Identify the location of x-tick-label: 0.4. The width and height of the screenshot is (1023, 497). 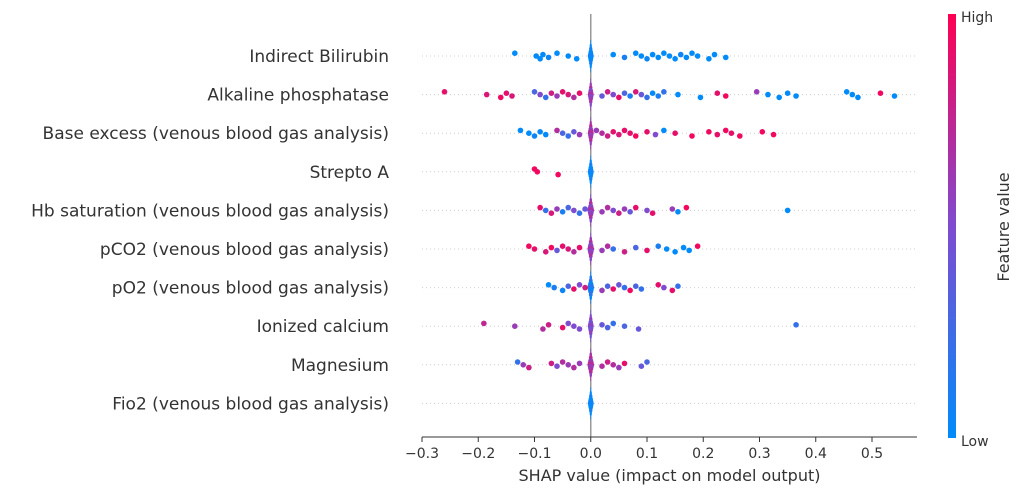
(816, 454).